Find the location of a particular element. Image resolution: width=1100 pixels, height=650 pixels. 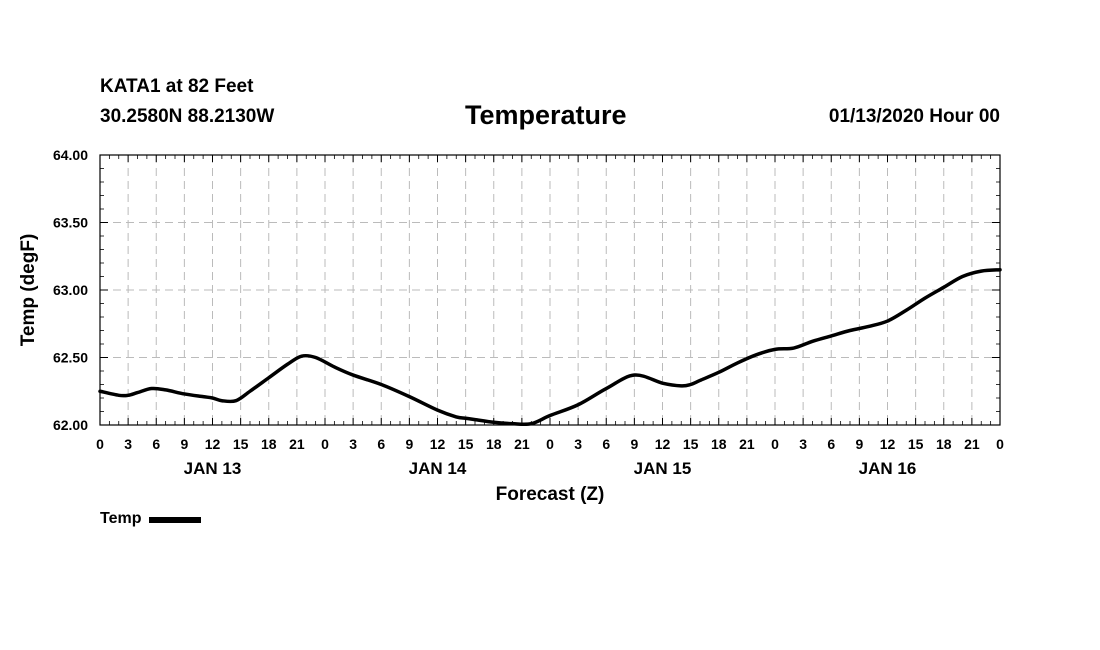

day-label: JAN 16 is located at coordinates (888, 468).